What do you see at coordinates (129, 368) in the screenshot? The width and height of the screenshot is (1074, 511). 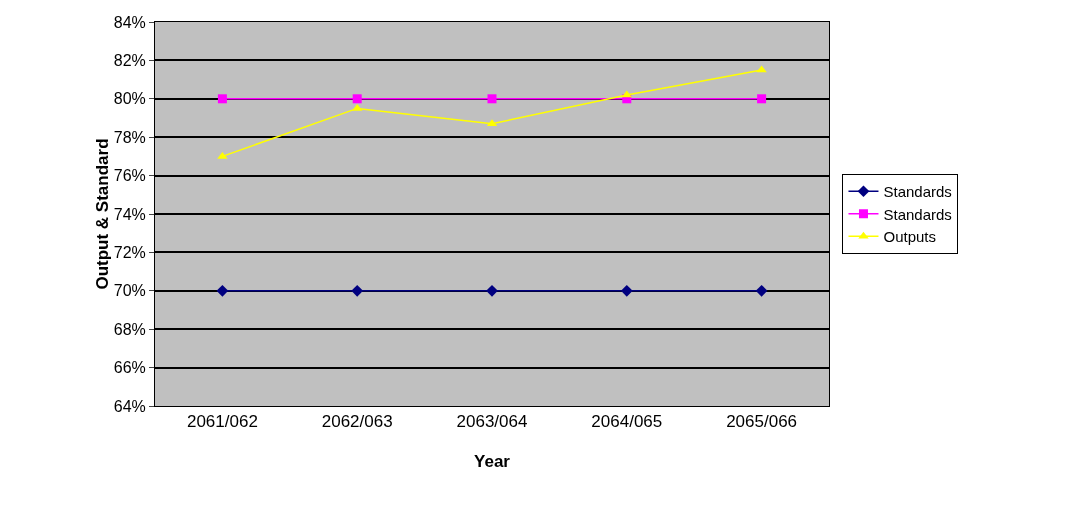 I see `y-tick-label: 66%` at bounding box center [129, 368].